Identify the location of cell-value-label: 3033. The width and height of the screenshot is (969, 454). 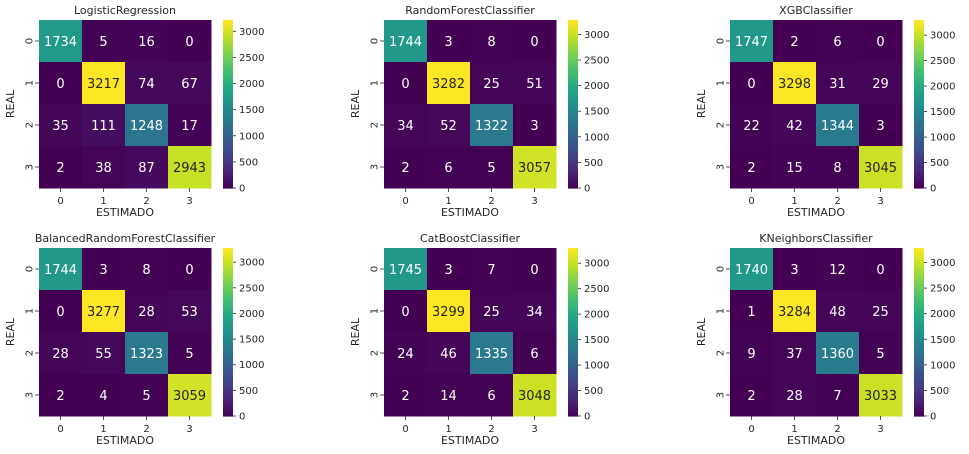
(880, 396).